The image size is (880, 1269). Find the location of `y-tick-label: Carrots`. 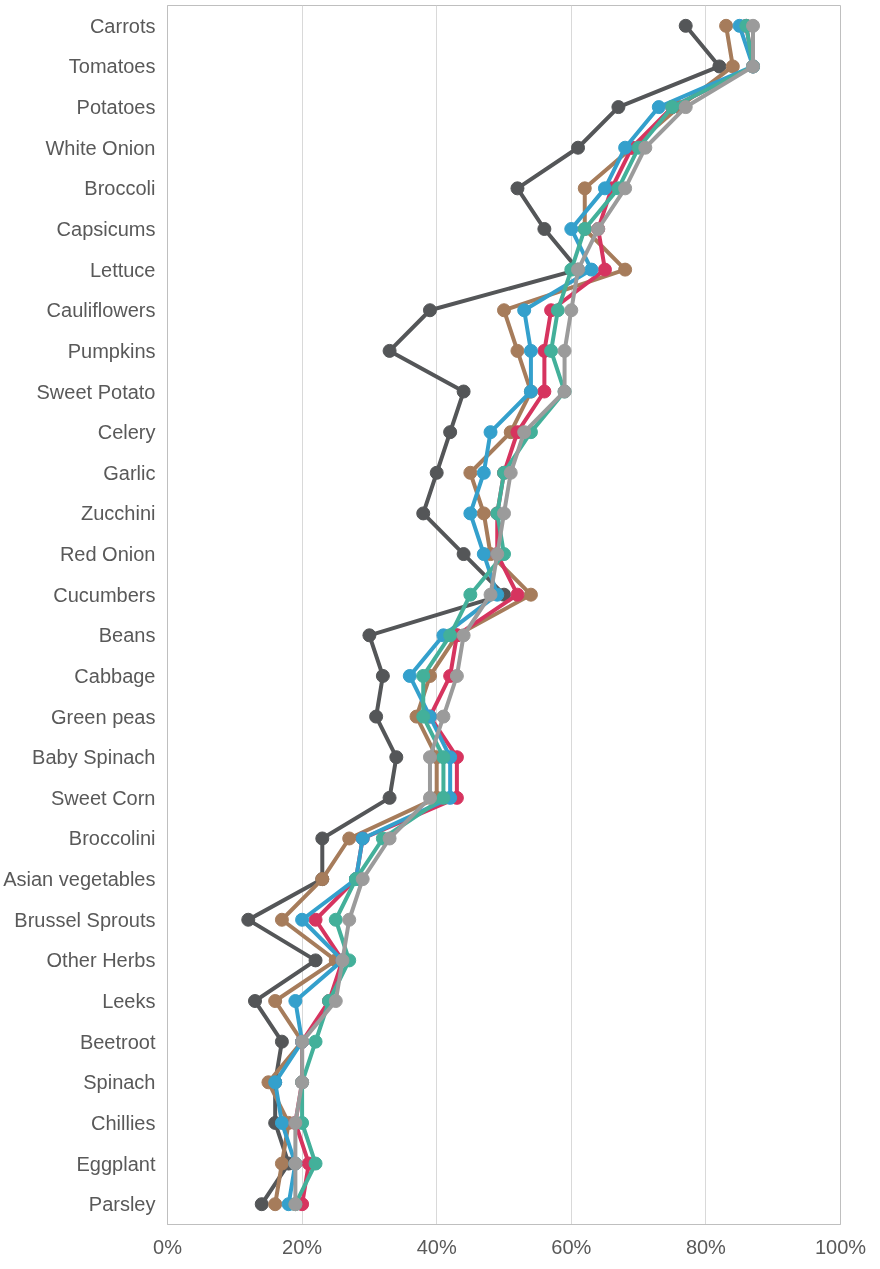

y-tick-label: Carrots is located at coordinates (122, 25).